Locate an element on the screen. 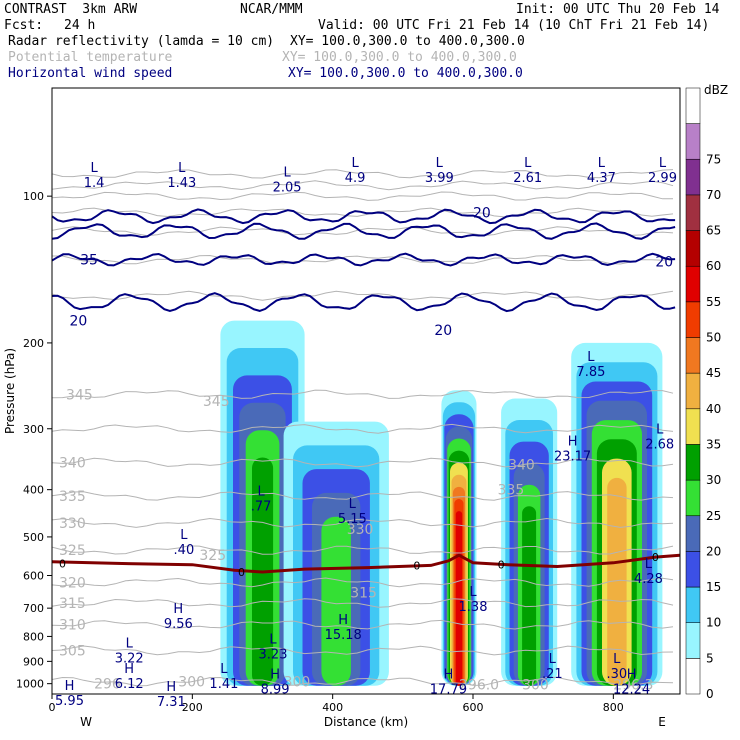 The height and width of the screenshot is (740, 740). extremum-value-label: 2.61 is located at coordinates (527, 178).